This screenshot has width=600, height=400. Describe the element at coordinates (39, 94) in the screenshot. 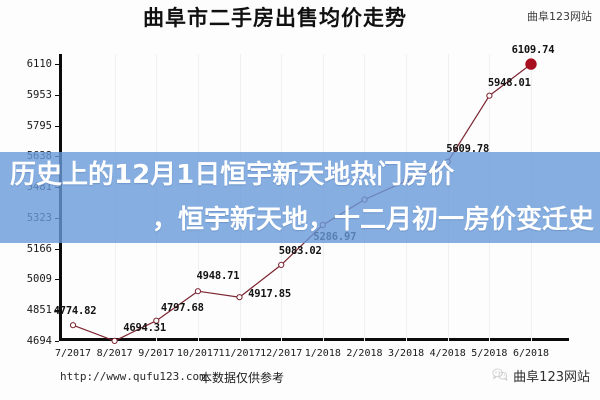

I see `y-axis-tick-label: 5953` at that location.